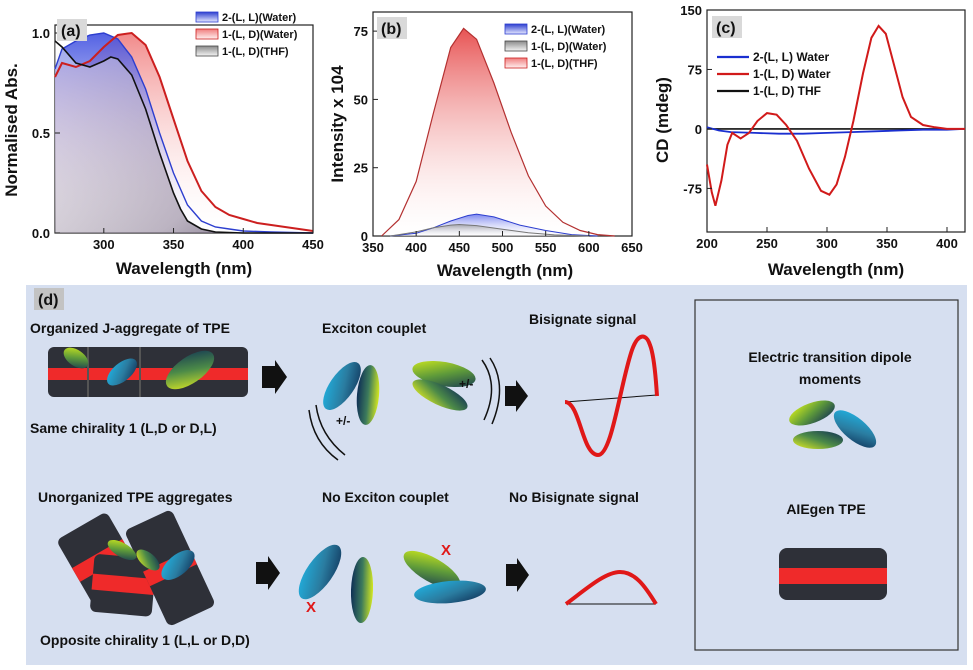 This screenshot has width=973, height=670. Describe the element at coordinates (546, 247) in the screenshot. I see `x-tick-label: 550` at that location.